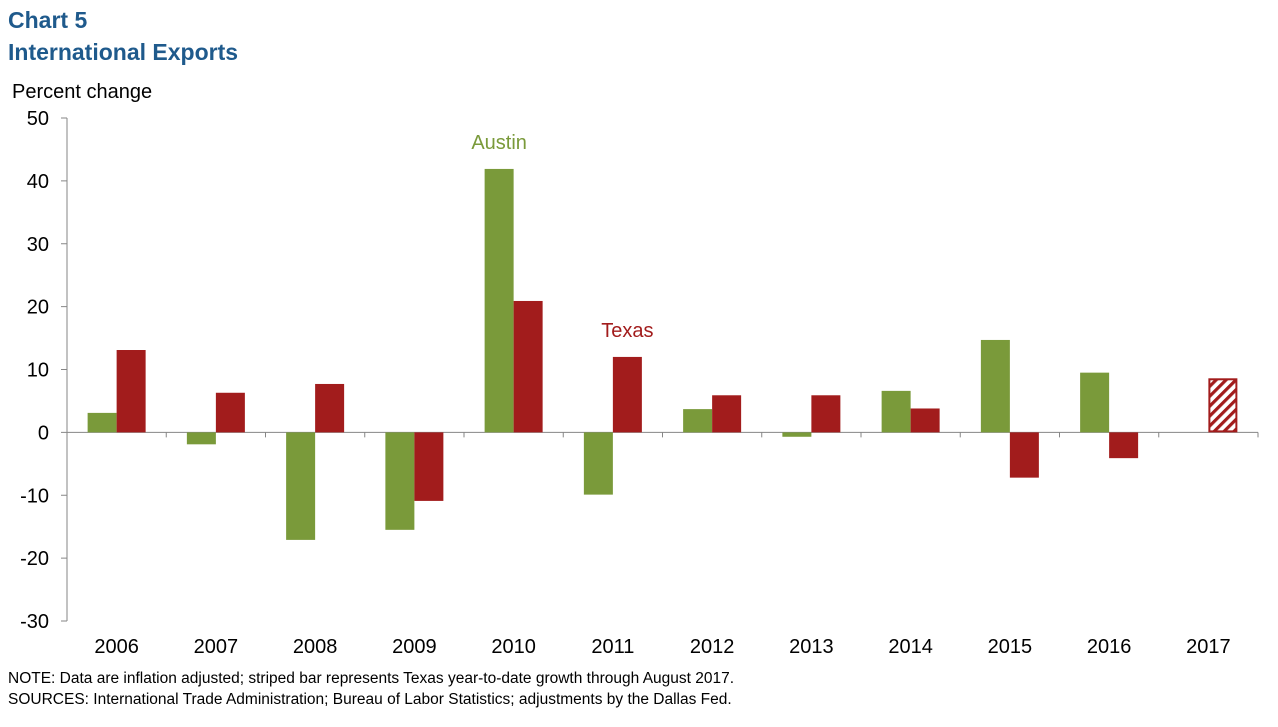  I want to click on y-tick-label: -10, so click(34, 496).